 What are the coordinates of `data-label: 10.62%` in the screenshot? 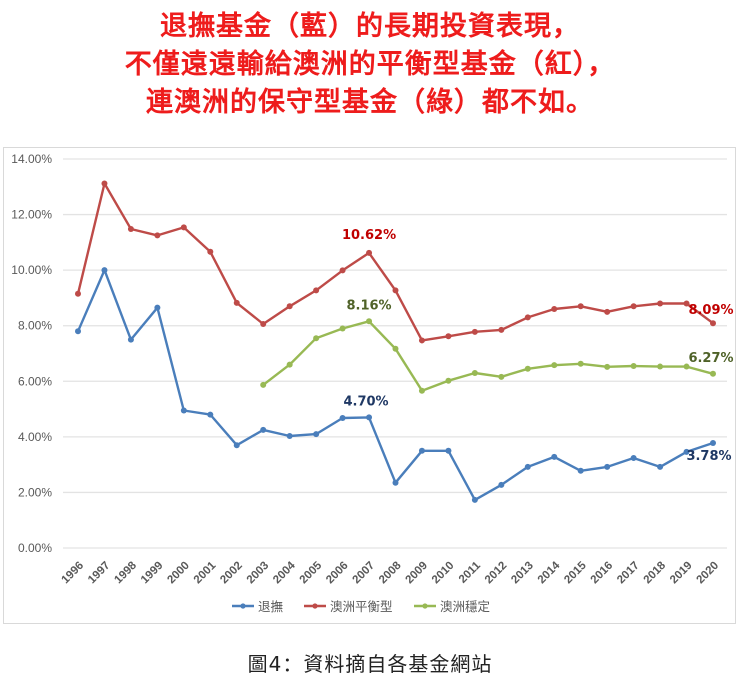 It's located at (369, 235).